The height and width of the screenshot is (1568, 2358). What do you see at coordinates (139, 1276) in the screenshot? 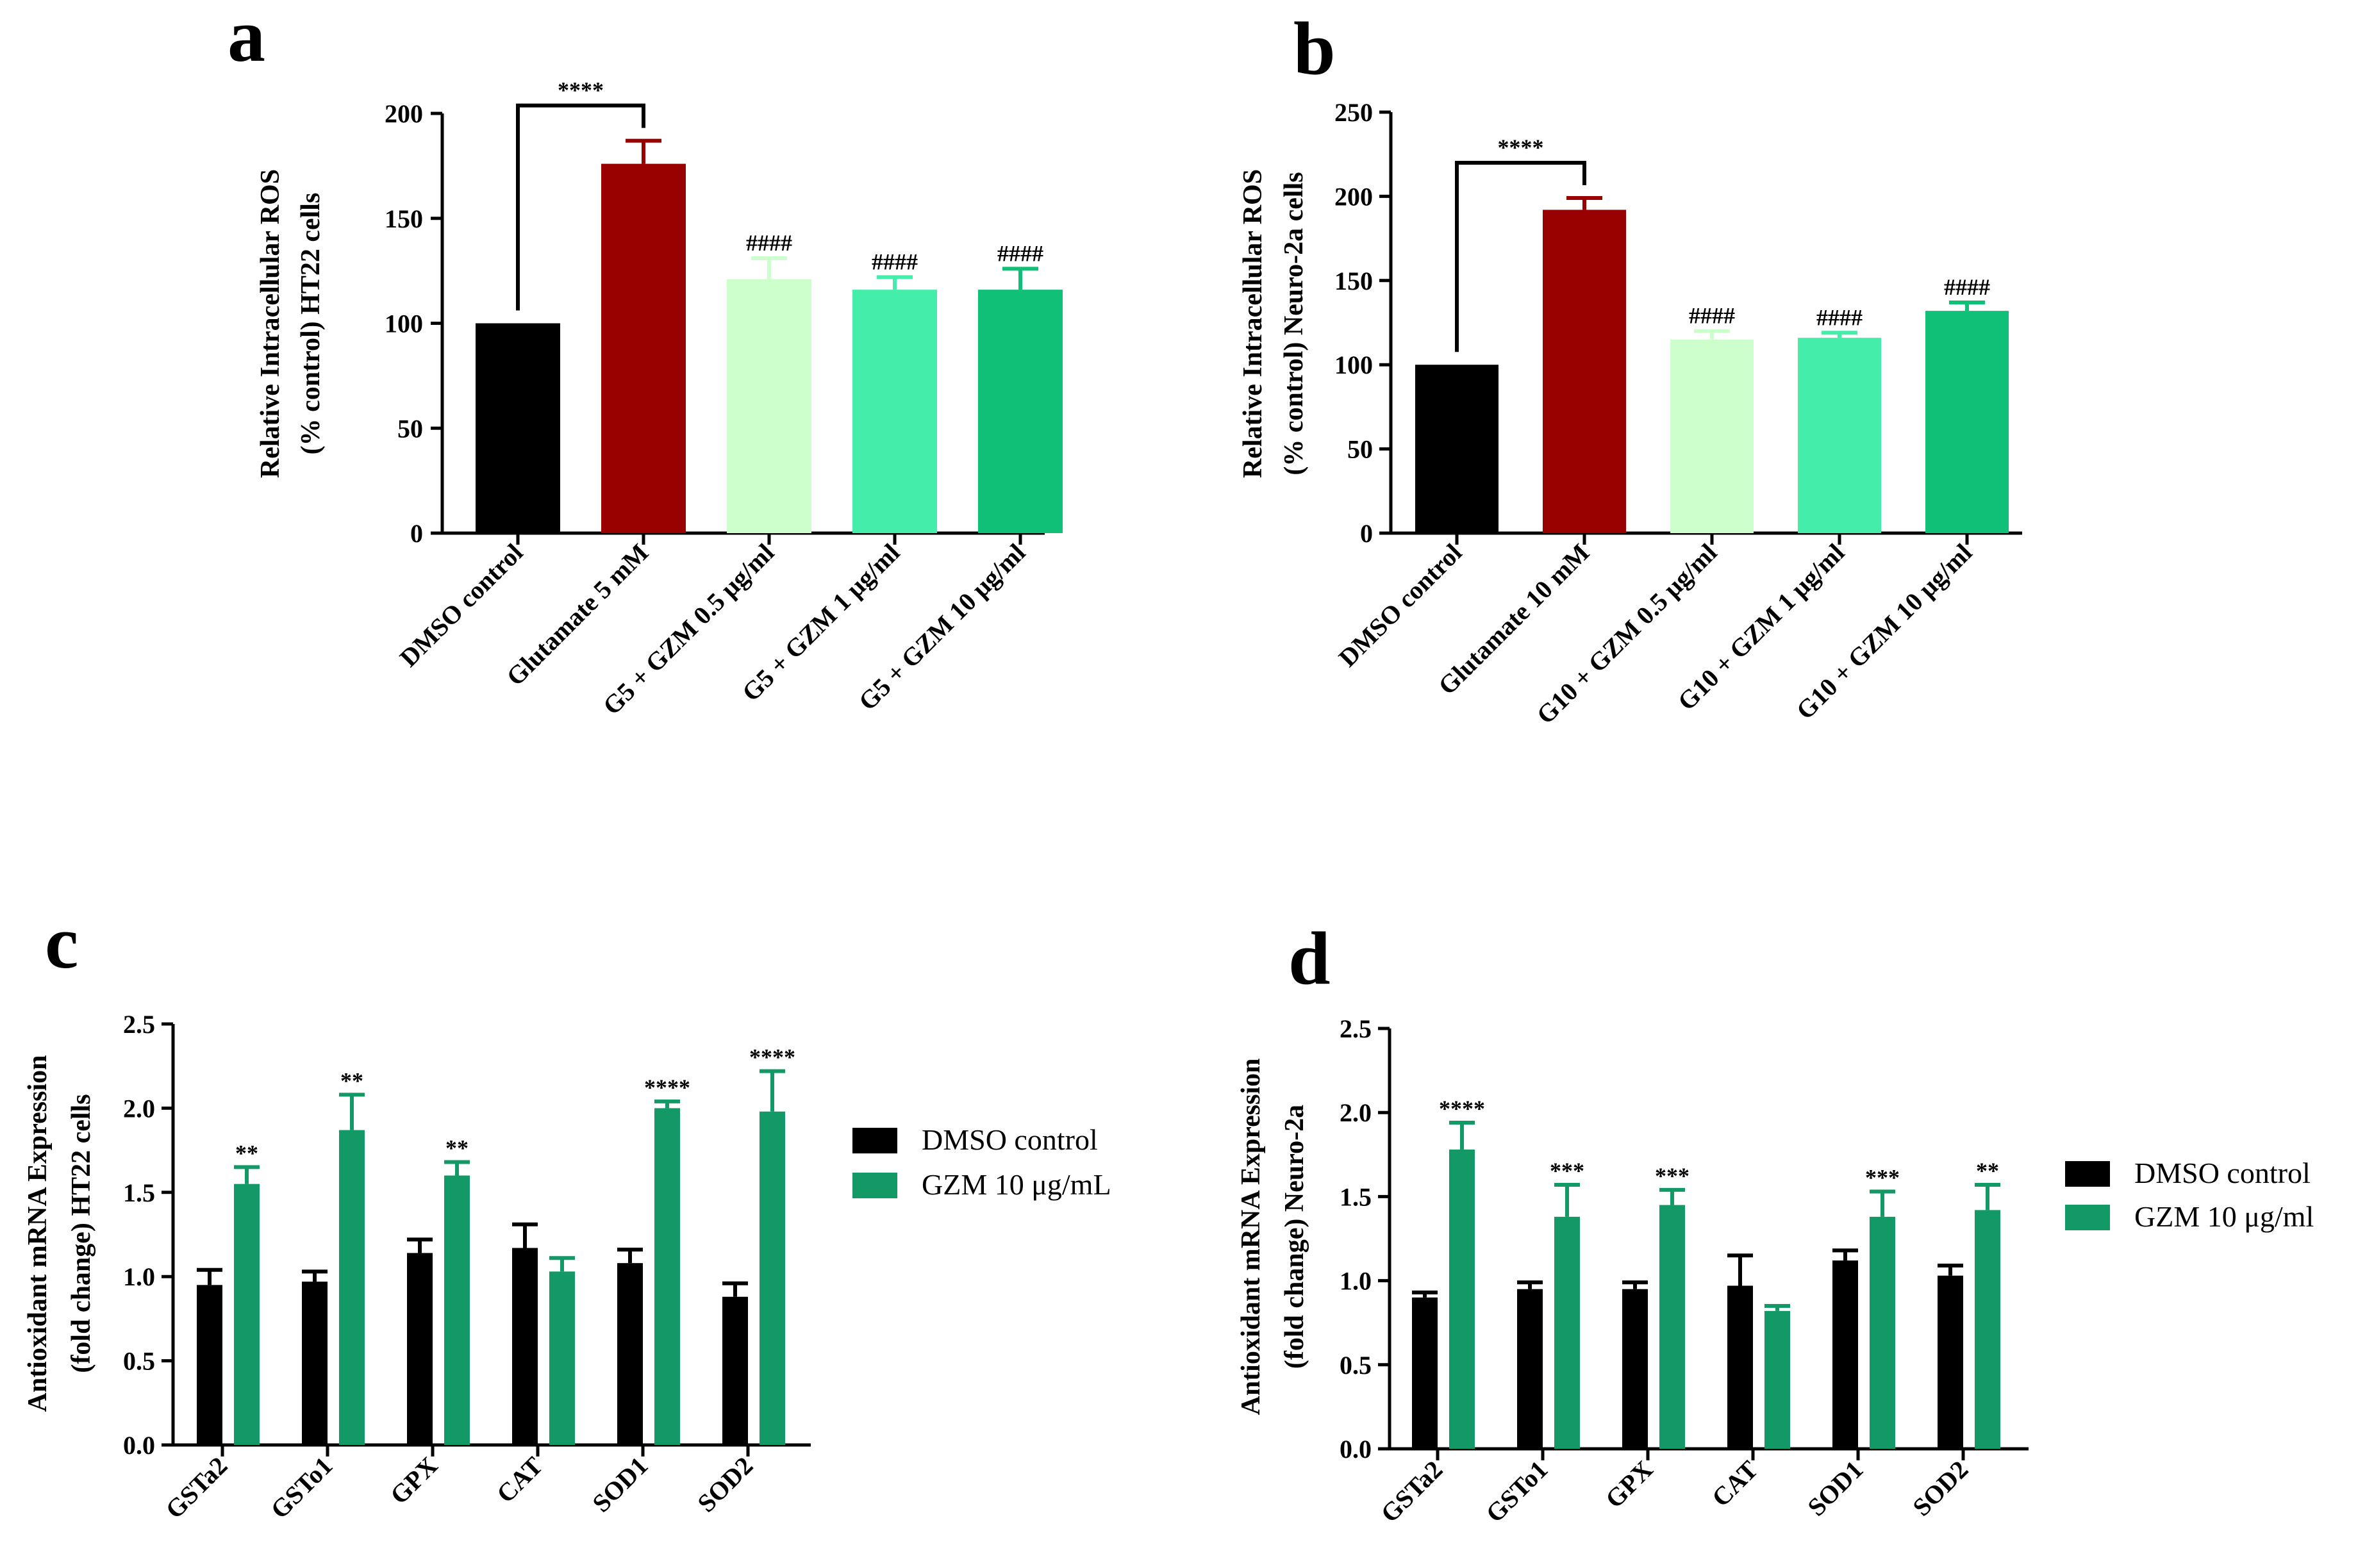
I see `y-tick-label: 1.0` at bounding box center [139, 1276].